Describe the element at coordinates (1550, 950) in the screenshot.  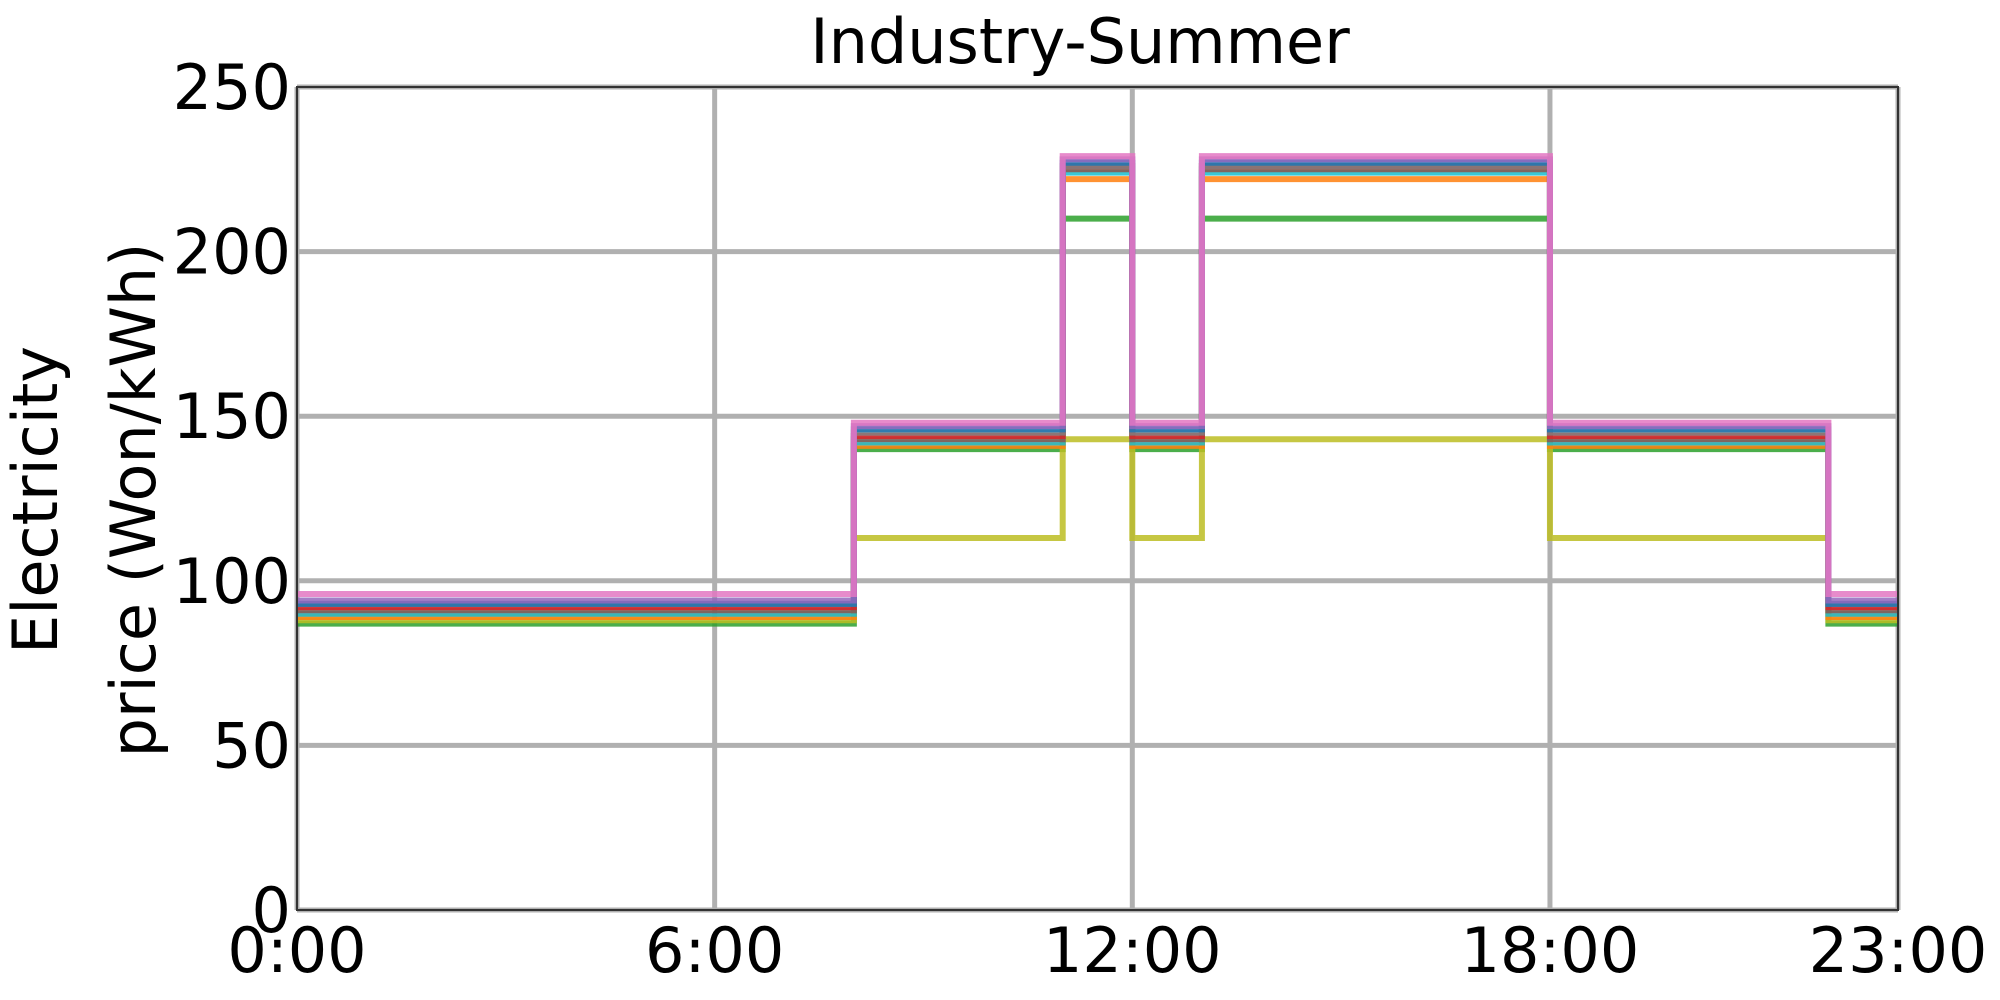
I see `x-tick-label-3: 18:00` at that location.